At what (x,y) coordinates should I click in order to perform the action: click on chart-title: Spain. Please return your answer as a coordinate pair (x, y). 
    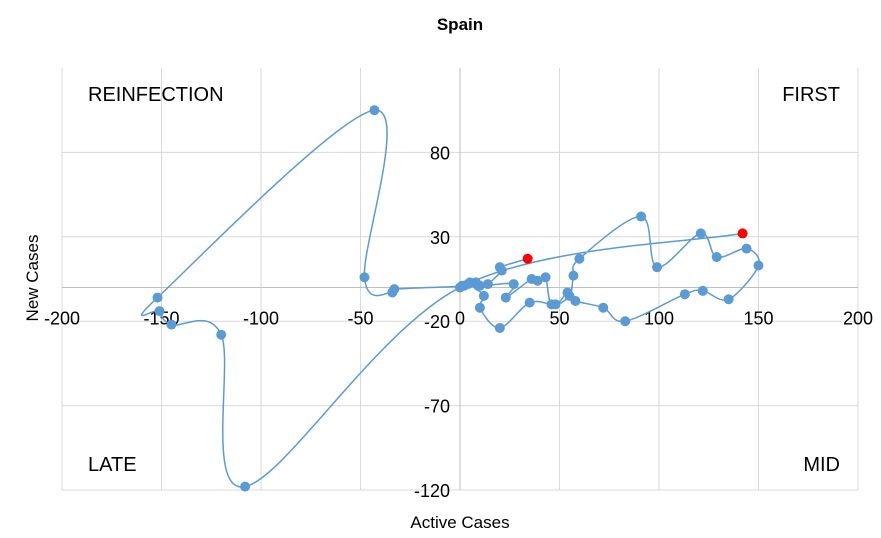
    Looking at the image, I should click on (460, 24).